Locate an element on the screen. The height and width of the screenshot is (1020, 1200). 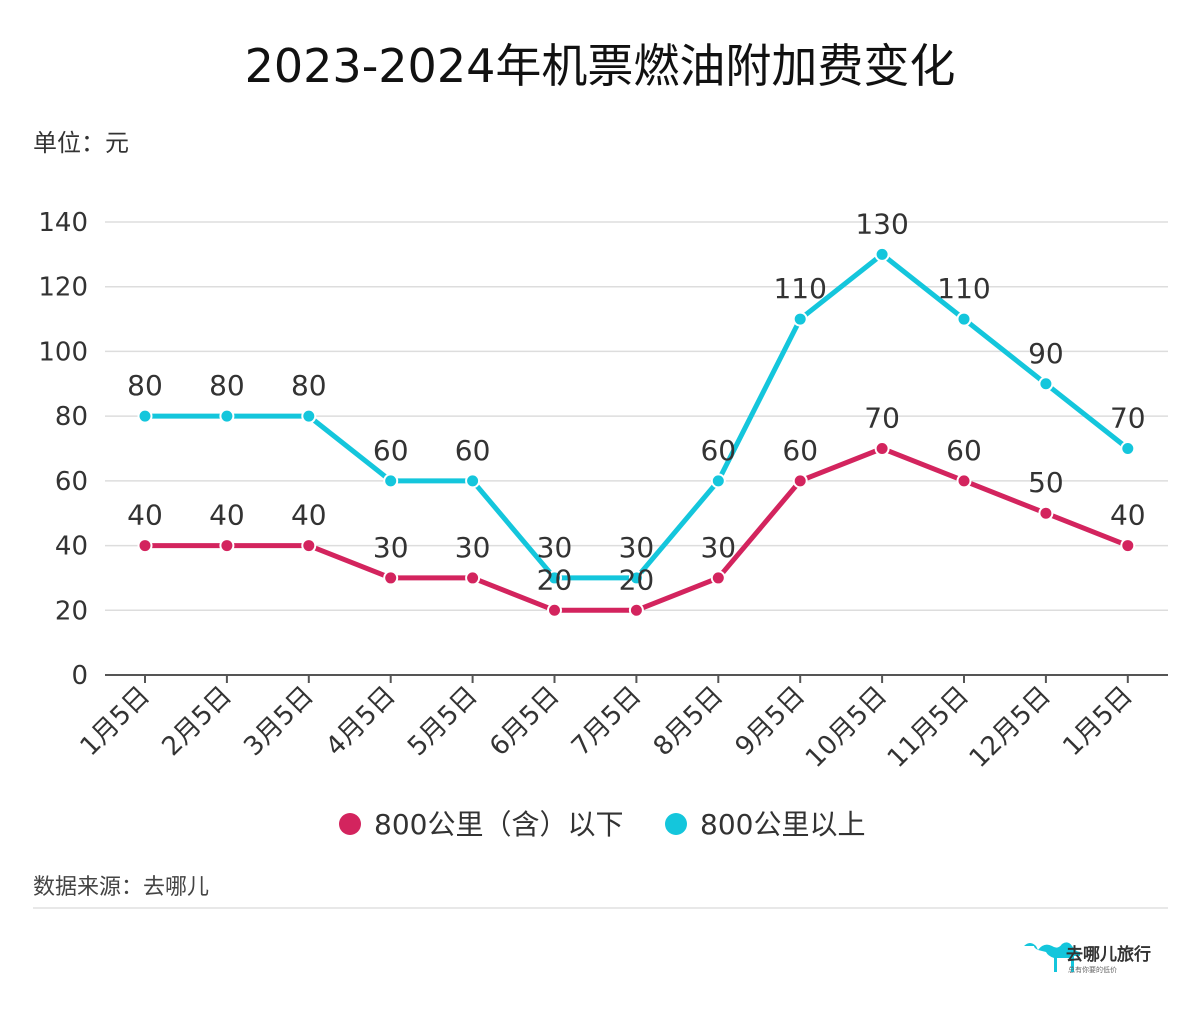
y-tick-label: 100 is located at coordinates (63, 352).